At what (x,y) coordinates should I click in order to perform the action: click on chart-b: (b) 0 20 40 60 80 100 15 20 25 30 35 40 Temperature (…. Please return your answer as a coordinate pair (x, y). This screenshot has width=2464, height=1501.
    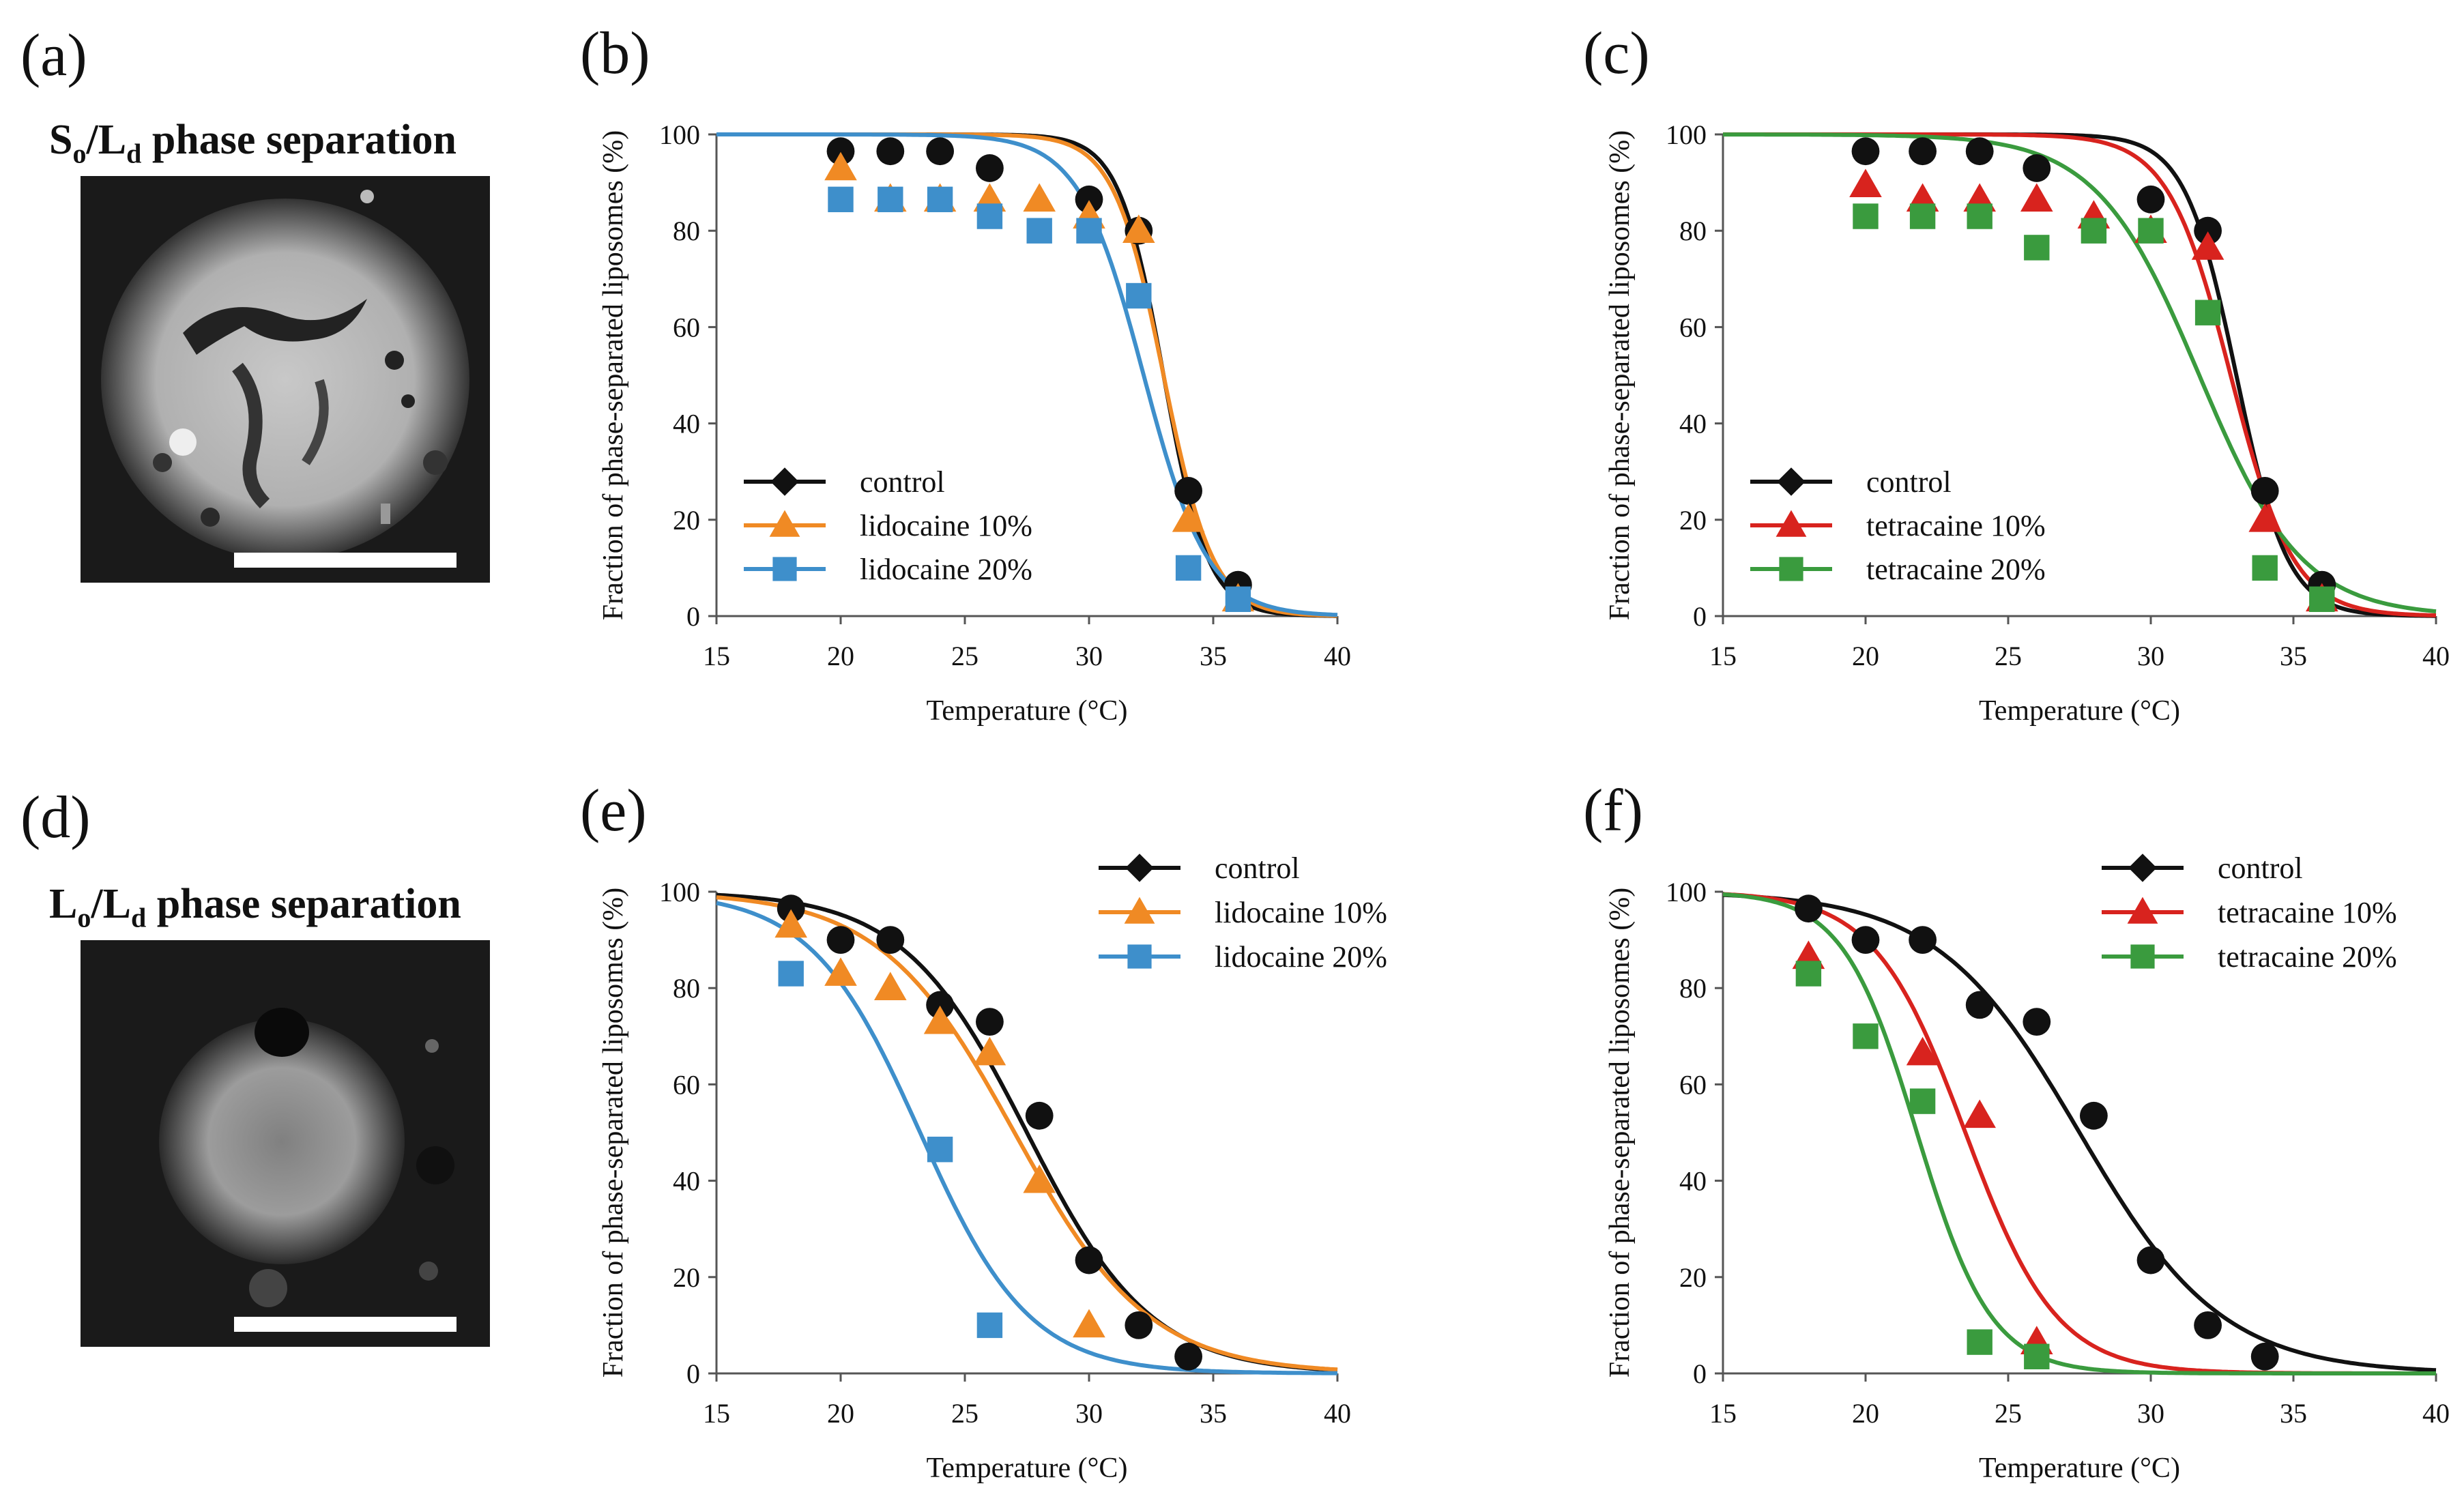
    Looking at the image, I should click on (965, 373).